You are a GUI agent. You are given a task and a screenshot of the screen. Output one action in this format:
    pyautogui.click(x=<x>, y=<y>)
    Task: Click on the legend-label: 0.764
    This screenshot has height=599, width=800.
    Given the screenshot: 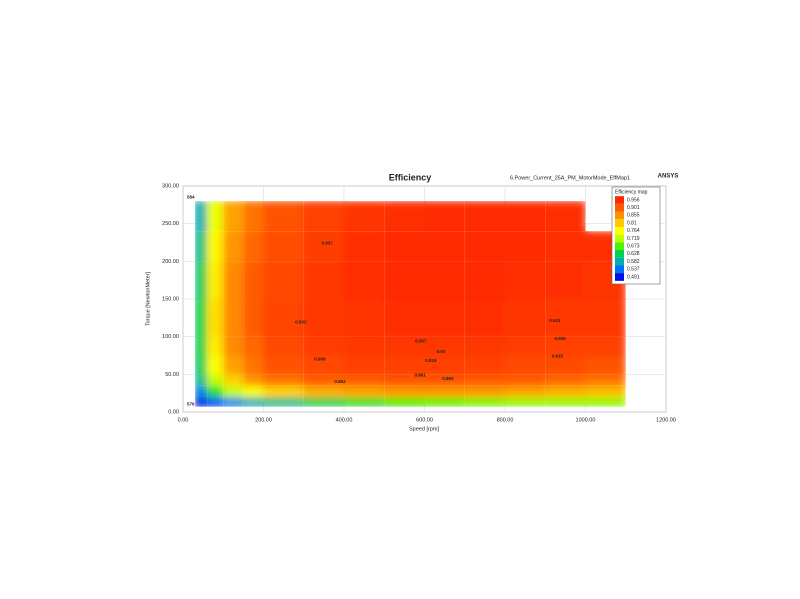 What is the action you would take?
    pyautogui.click(x=633, y=231)
    